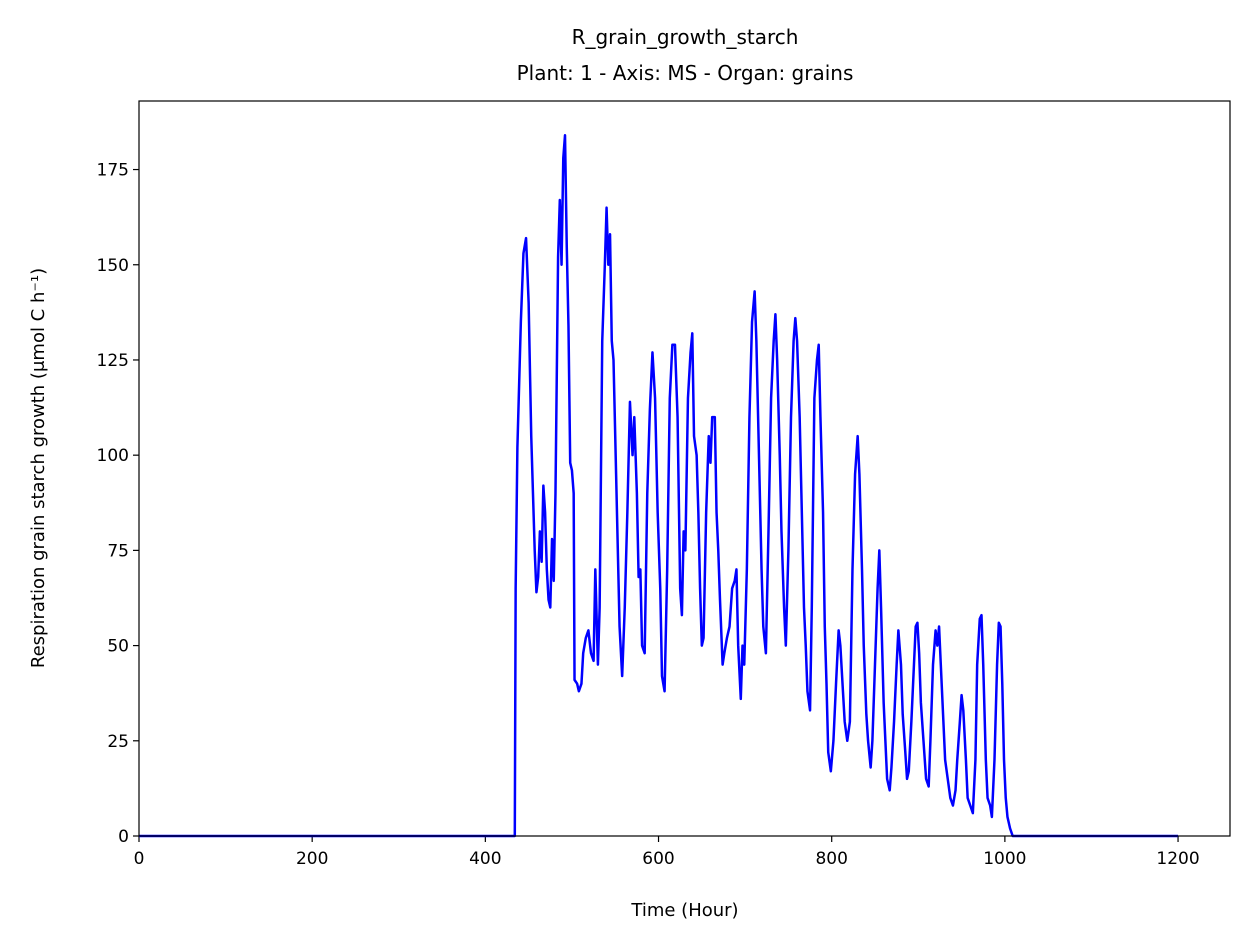  I want to click on x-tick-label: 600, so click(658, 859).